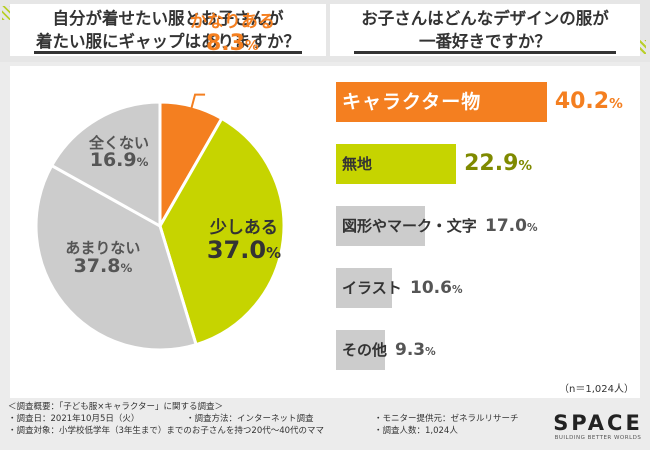  What do you see at coordinates (357, 164) in the screenshot?
I see `bar-category-label: 無地` at bounding box center [357, 164].